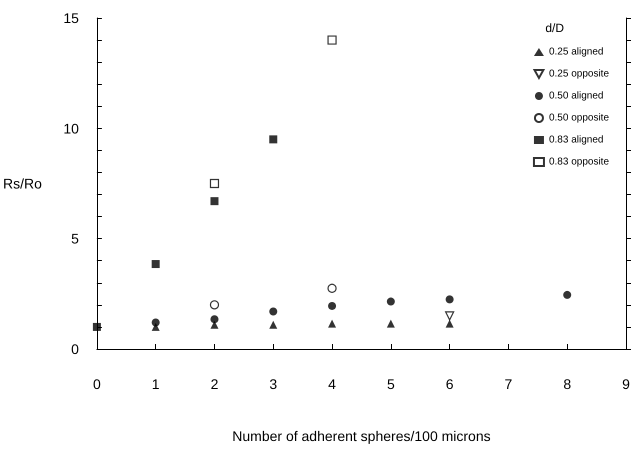 This screenshot has width=634, height=450. I want to click on legend-label: 0.83 aligned, so click(576, 140).